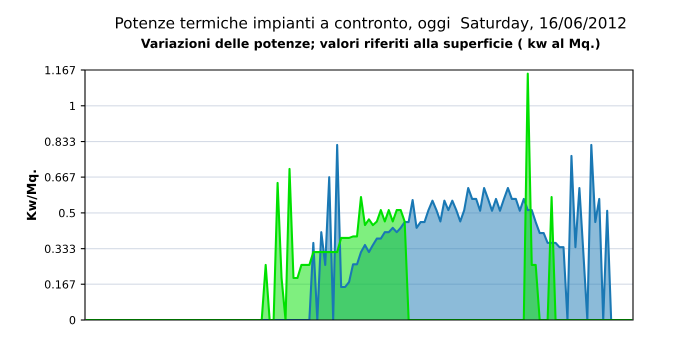  What do you see at coordinates (60, 177) in the screenshot?
I see `y-tick-label: 0.667` at bounding box center [60, 177].